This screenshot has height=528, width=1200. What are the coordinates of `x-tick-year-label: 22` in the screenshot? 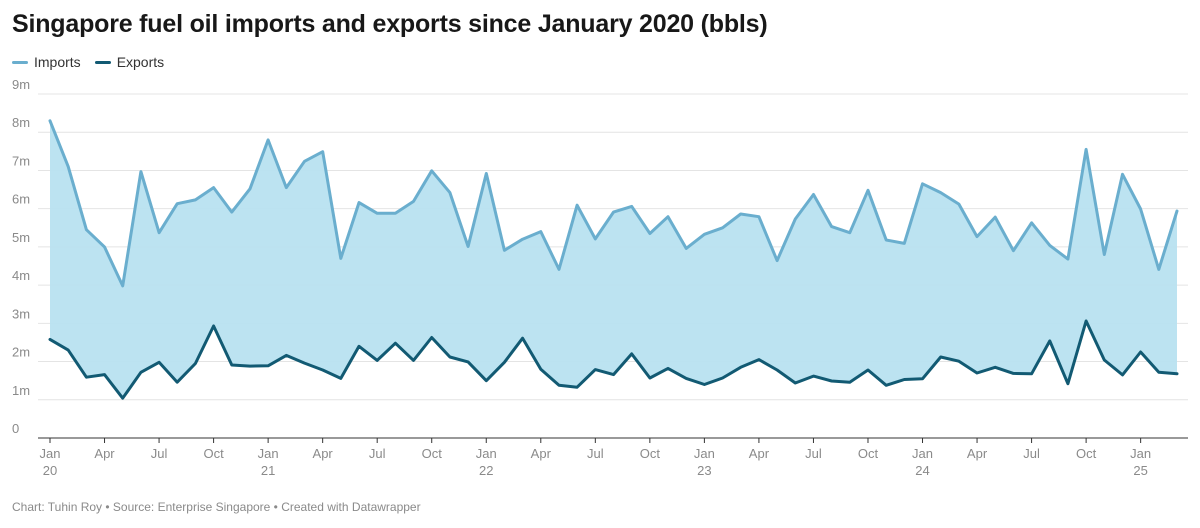 It's located at (486, 470).